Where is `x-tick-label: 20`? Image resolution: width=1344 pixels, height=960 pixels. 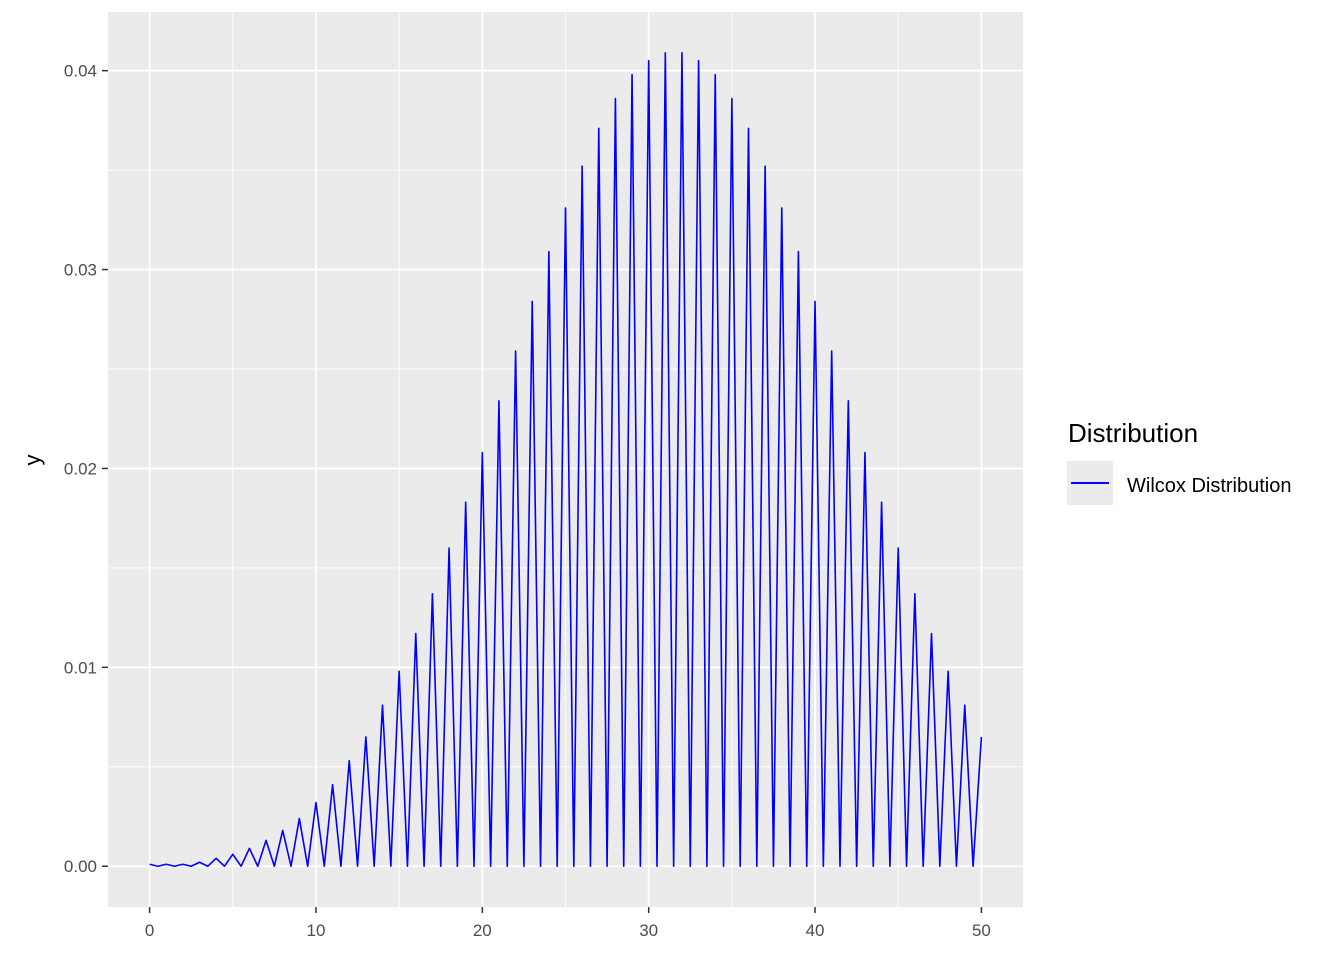
x-tick-label: 20 is located at coordinates (482, 930).